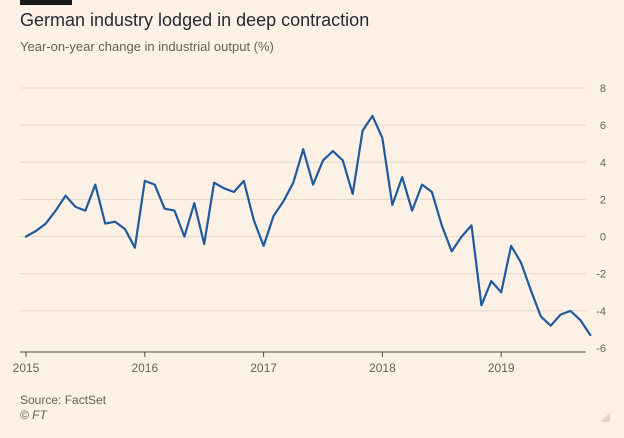  Describe the element at coordinates (46, 2) in the screenshot. I see `brand-bar` at that location.